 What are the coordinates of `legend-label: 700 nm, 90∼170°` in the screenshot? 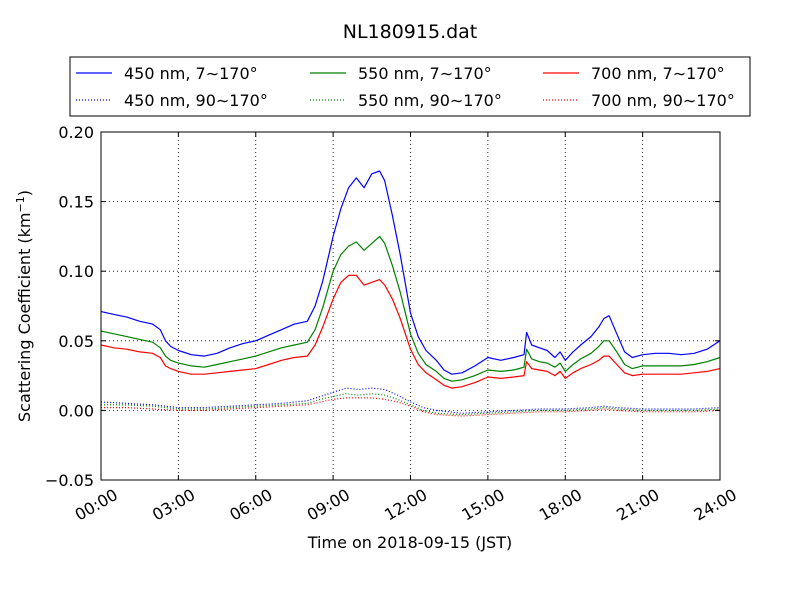 It's located at (663, 100).